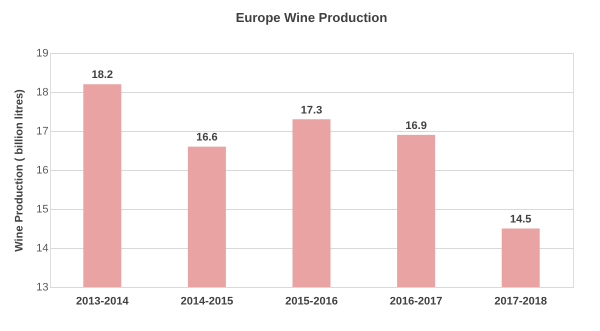 The height and width of the screenshot is (331, 600). What do you see at coordinates (521, 302) in the screenshot?
I see `x-tick-label: 2017-2018` at bounding box center [521, 302].